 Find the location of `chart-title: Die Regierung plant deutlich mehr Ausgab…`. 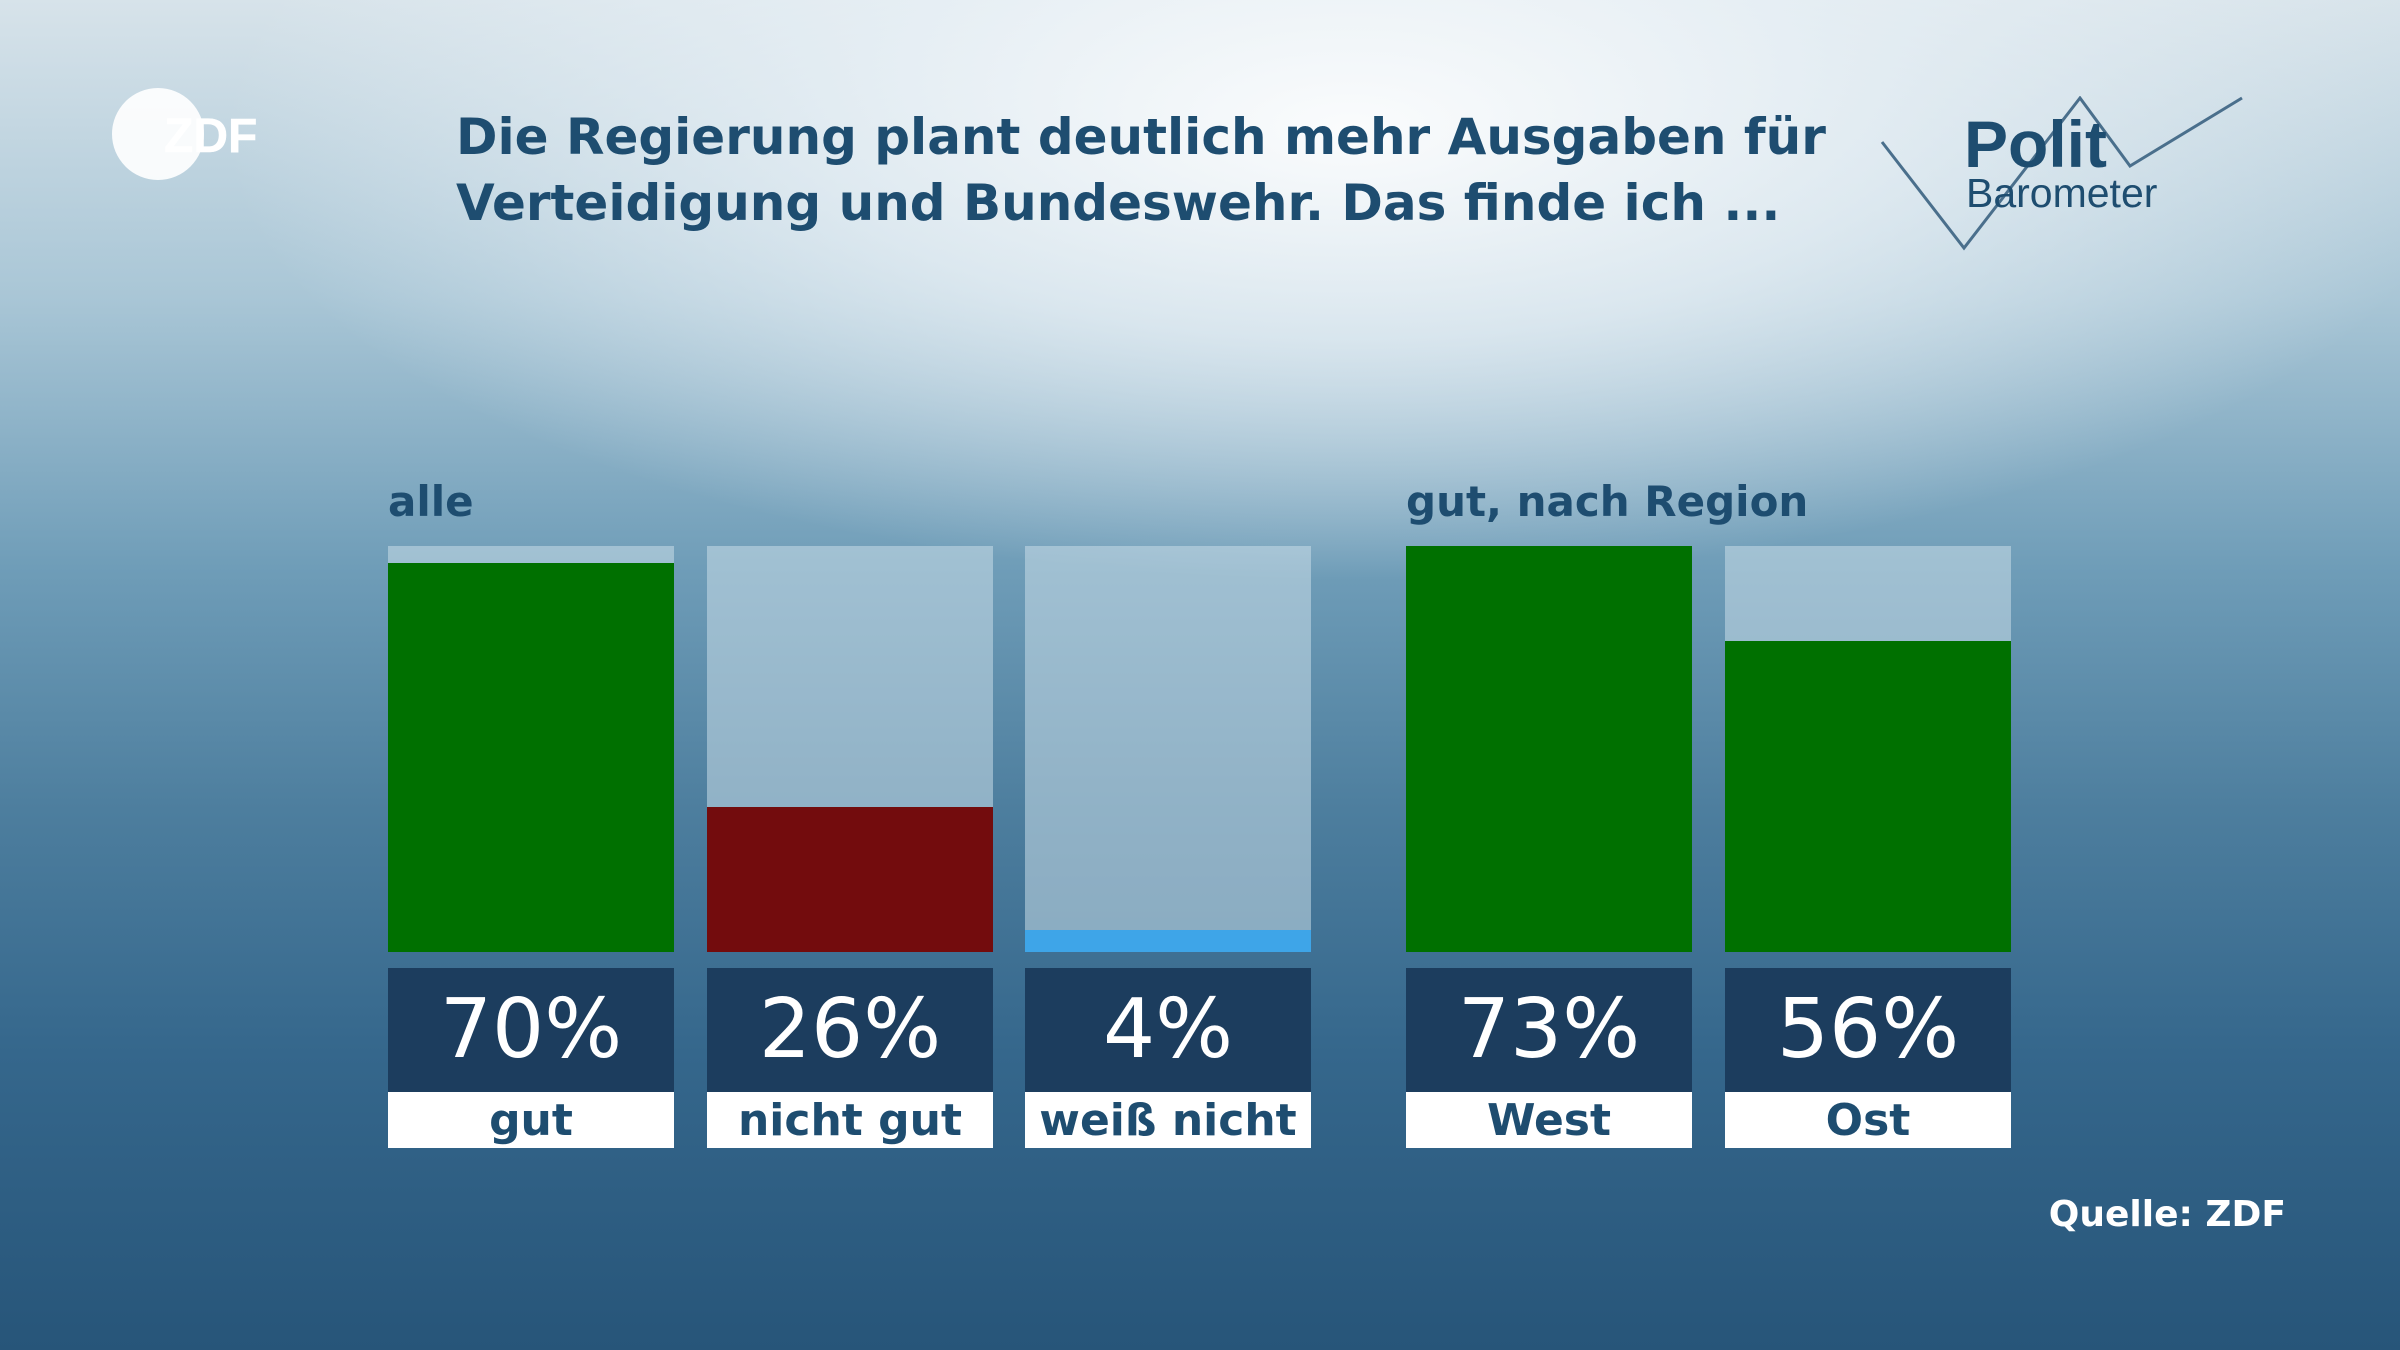

chart-title: Die Regierung plant deutlich mehr Ausgab… is located at coordinates (1141, 170).